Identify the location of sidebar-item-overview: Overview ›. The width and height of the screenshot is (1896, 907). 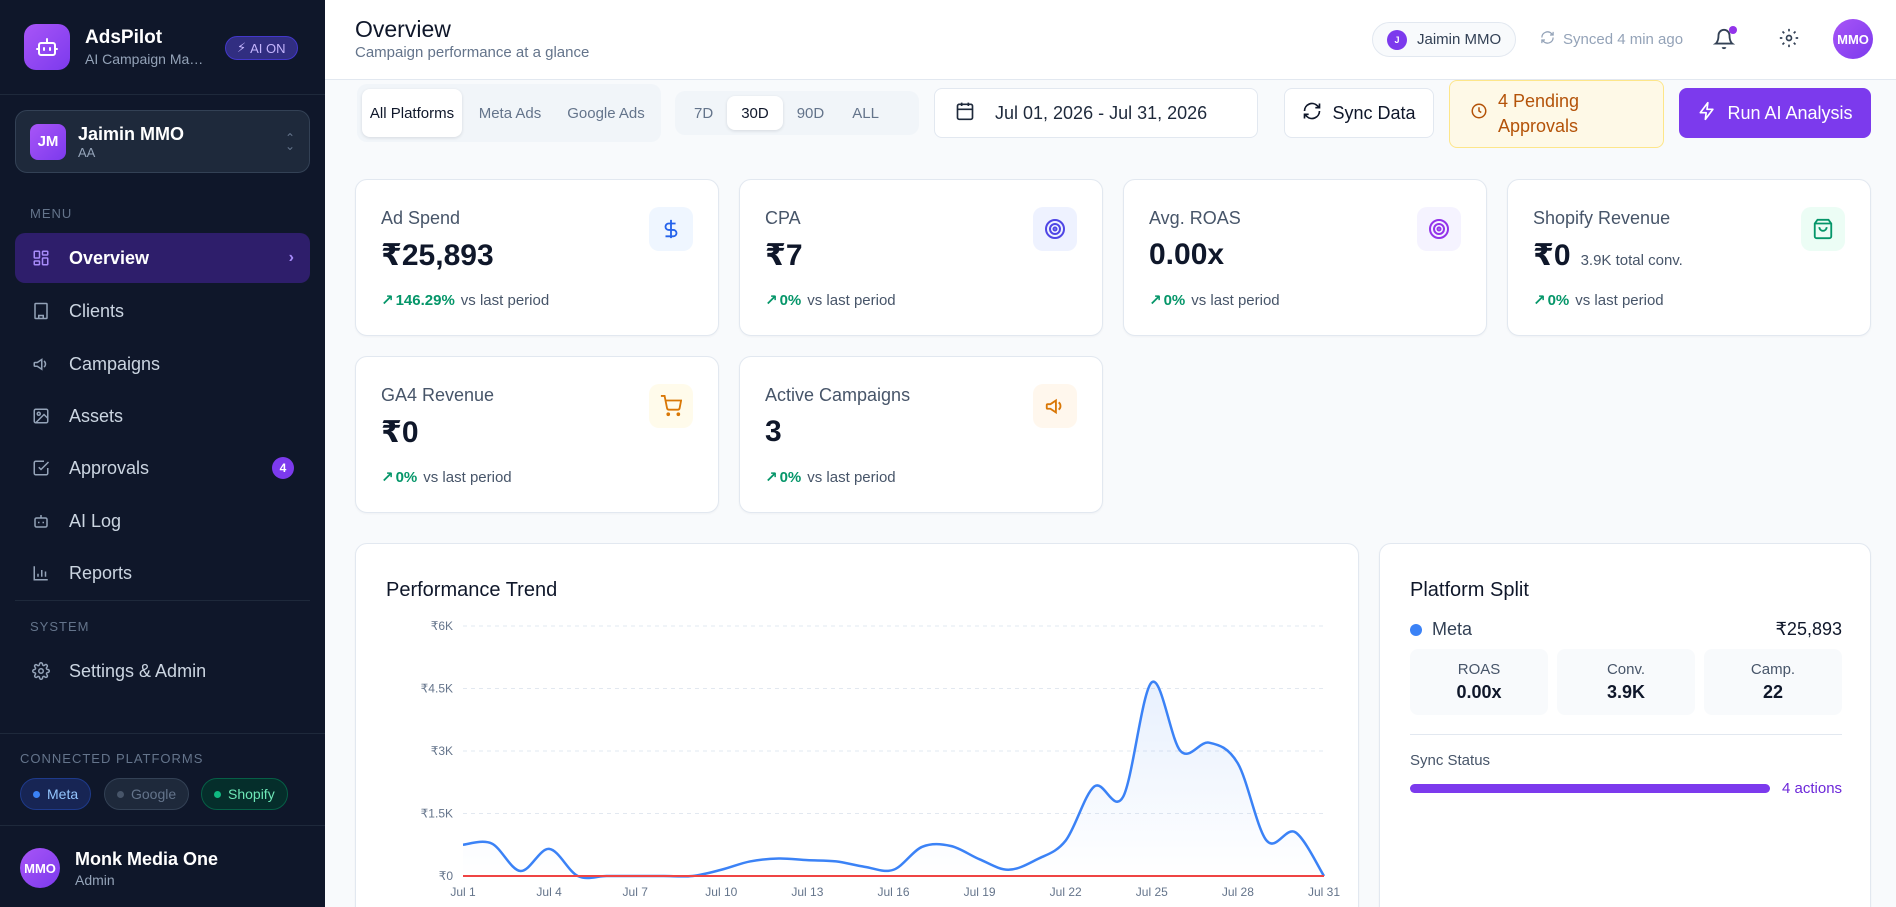
(162, 258).